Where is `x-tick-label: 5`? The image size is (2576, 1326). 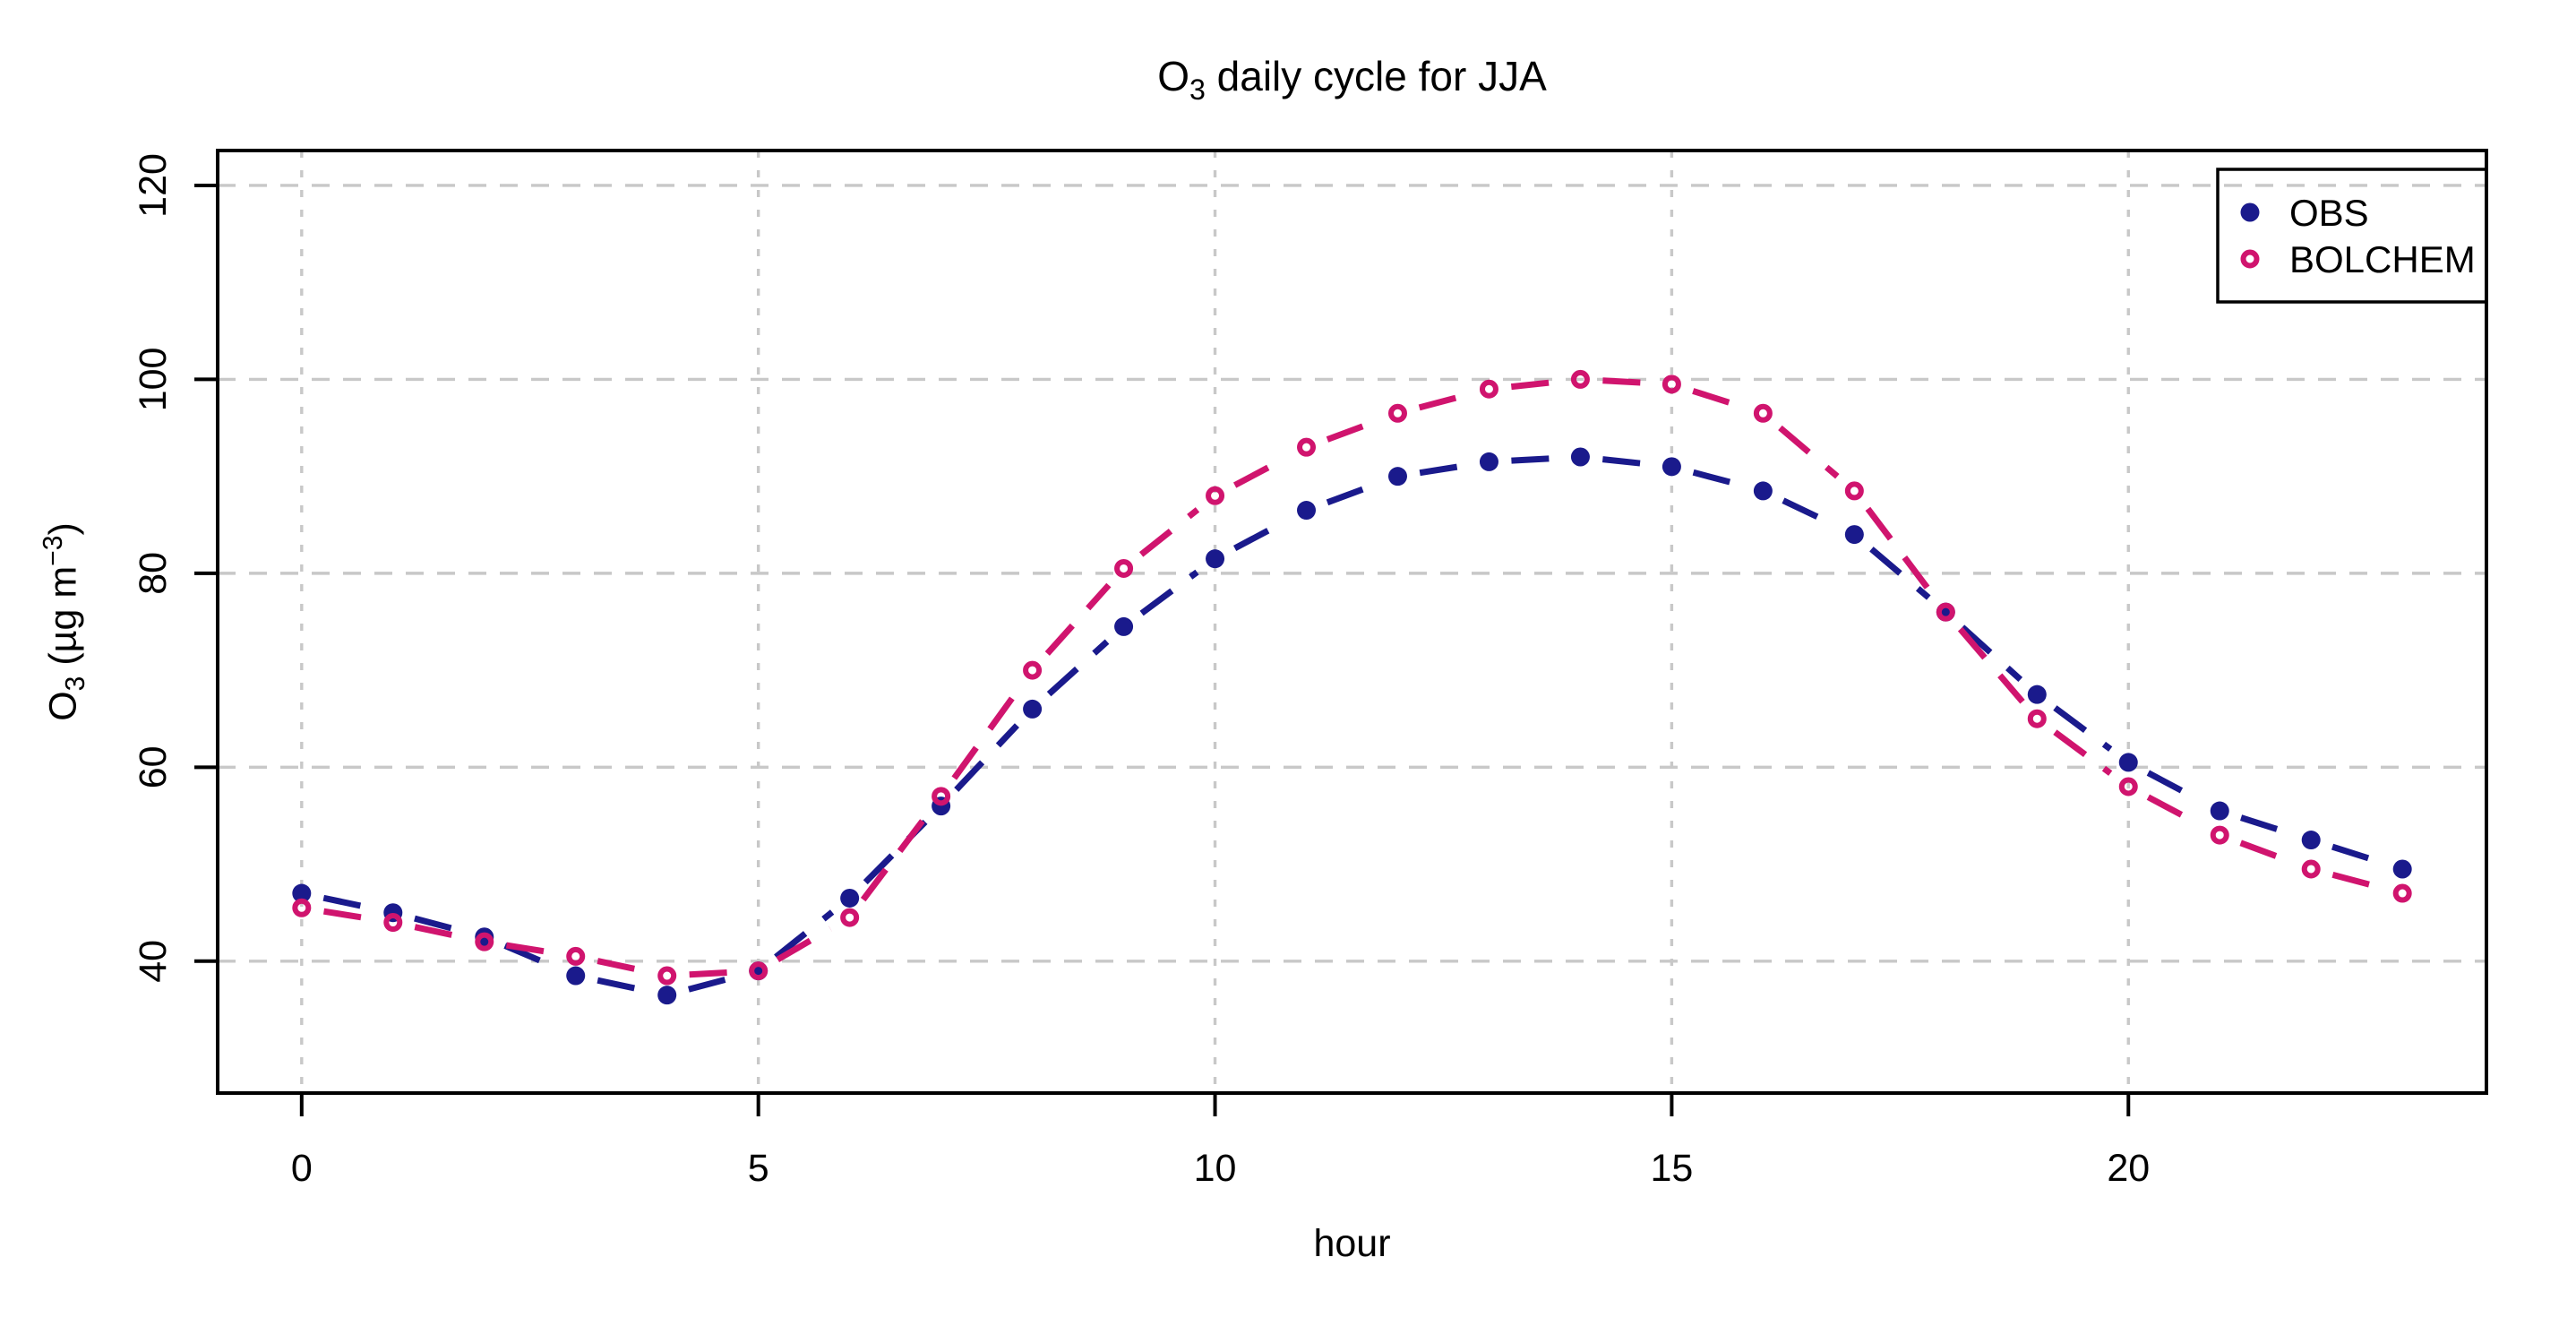 x-tick-label: 5 is located at coordinates (758, 1168).